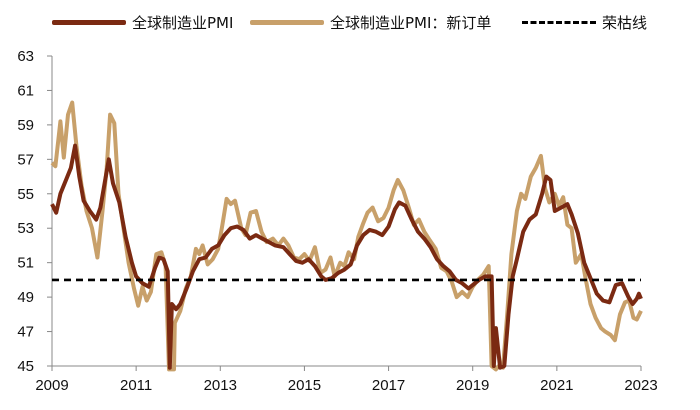  Describe the element at coordinates (220, 385) in the screenshot. I see `x-tick-label: 2013` at that location.